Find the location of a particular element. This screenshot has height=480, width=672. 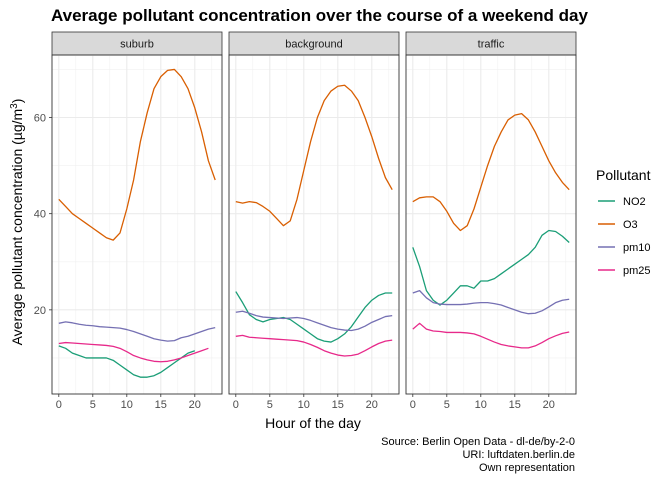

series-line-background-pm10 is located at coordinates (314, 321).